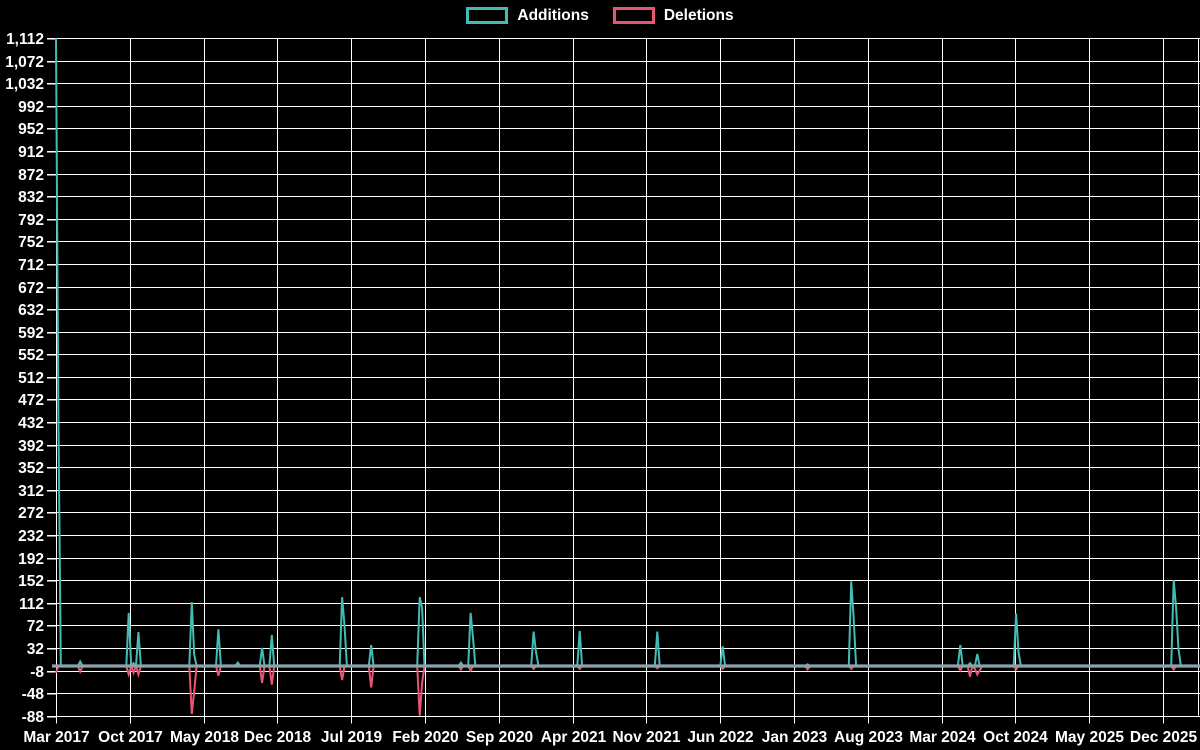 The image size is (1200, 750). What do you see at coordinates (720, 737) in the screenshot?
I see `x-axis-label: Jun 2022` at bounding box center [720, 737].